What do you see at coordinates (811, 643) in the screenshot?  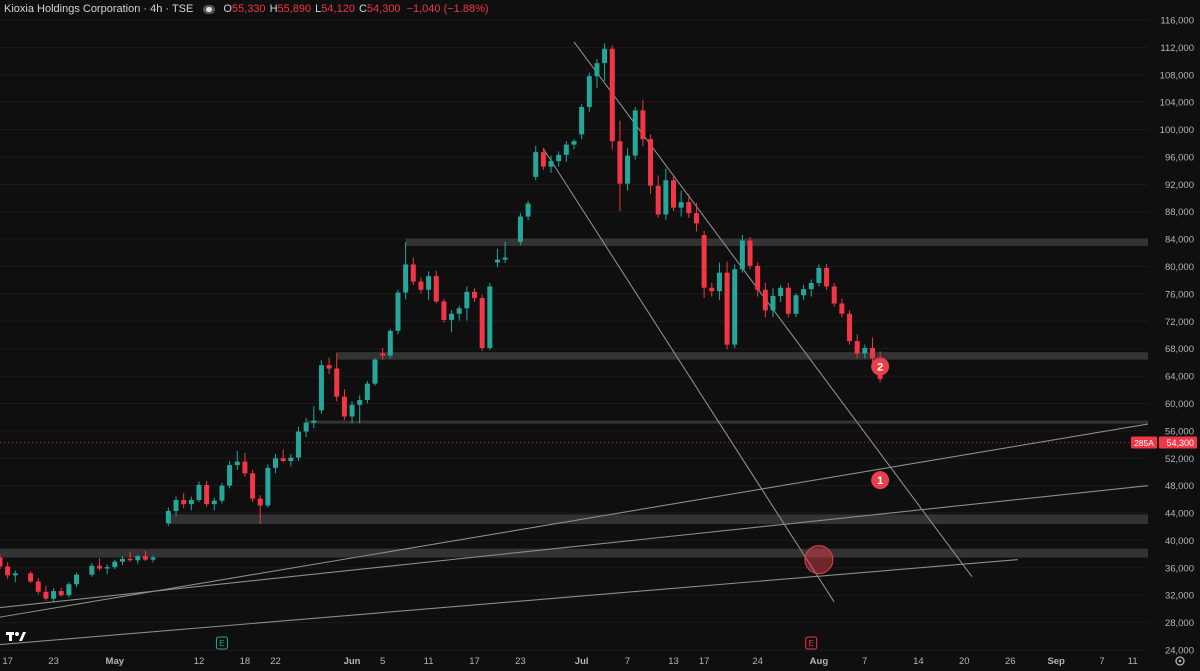 I see `earnings-marker-label: E` at bounding box center [811, 643].